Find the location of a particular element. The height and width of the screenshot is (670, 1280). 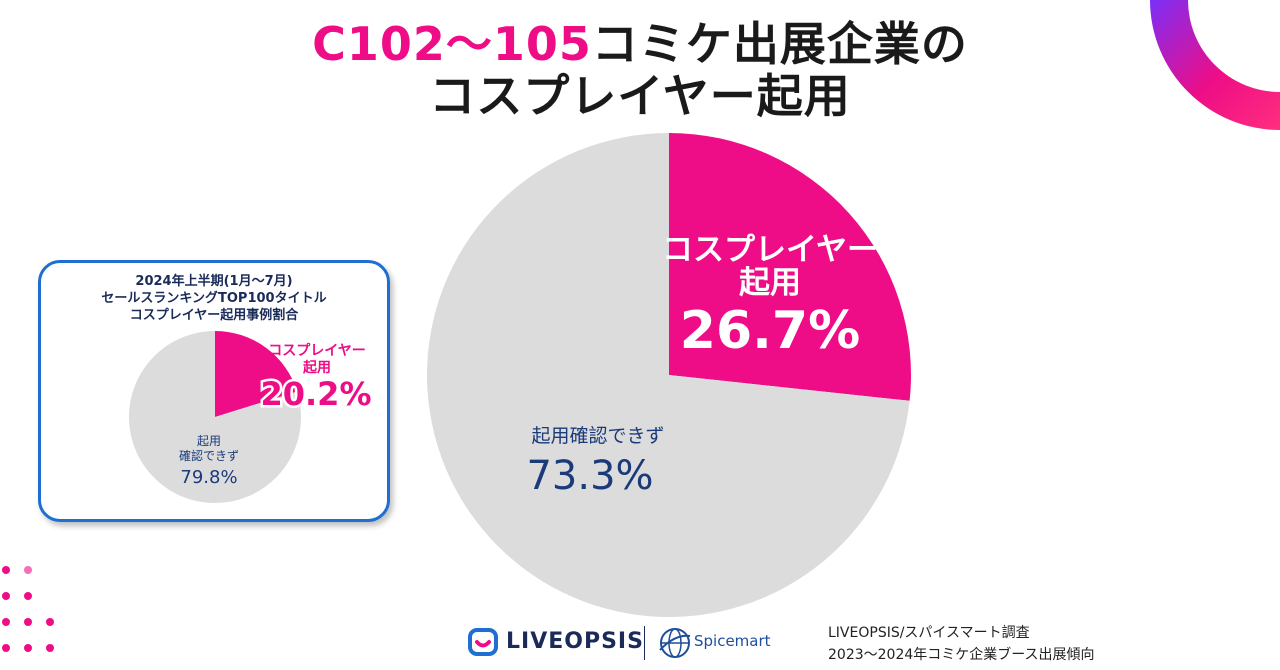

liveopsis-logo-icon is located at coordinates (483, 642).